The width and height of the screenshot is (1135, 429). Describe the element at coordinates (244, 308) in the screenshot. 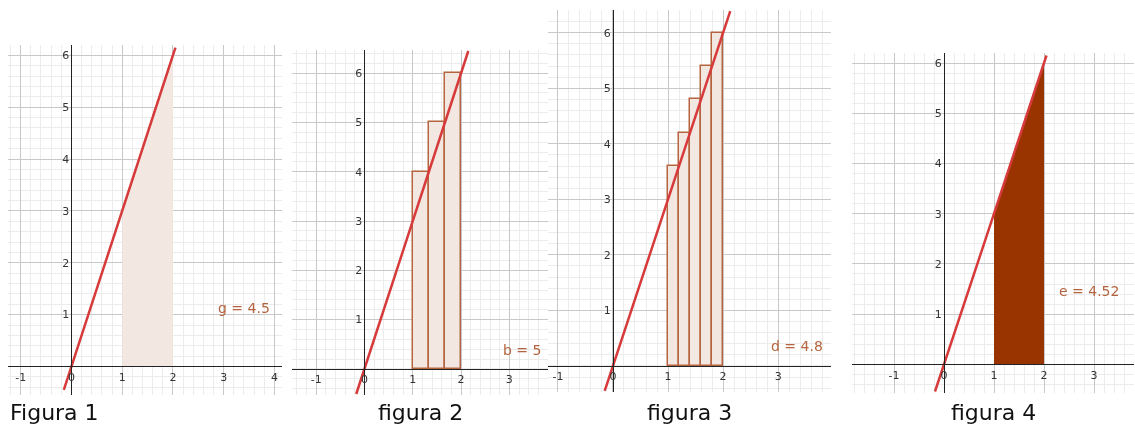

I see `annotation: g = 4.5` at that location.